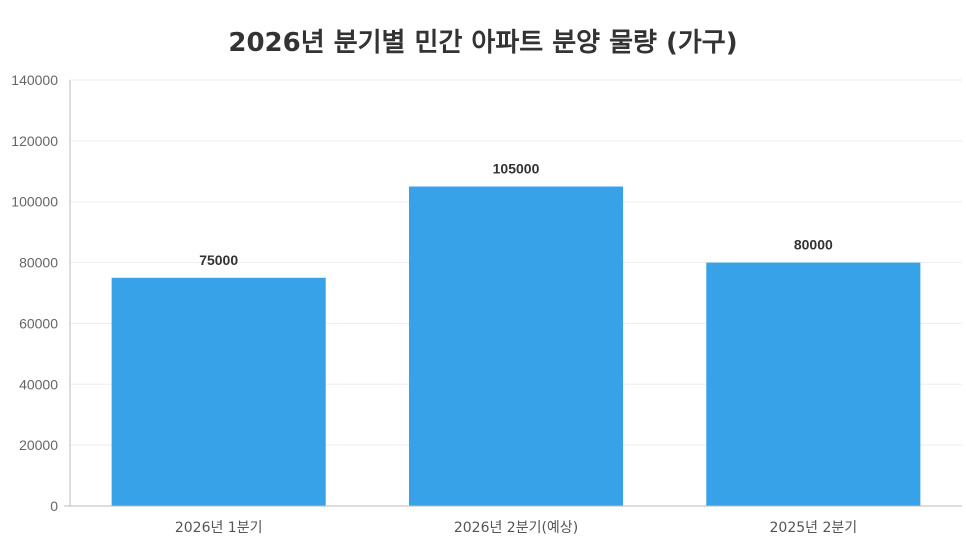 Image resolution: width=966 pixels, height=543 pixels. What do you see at coordinates (516, 169) in the screenshot?
I see `data-label: 105000` at bounding box center [516, 169].